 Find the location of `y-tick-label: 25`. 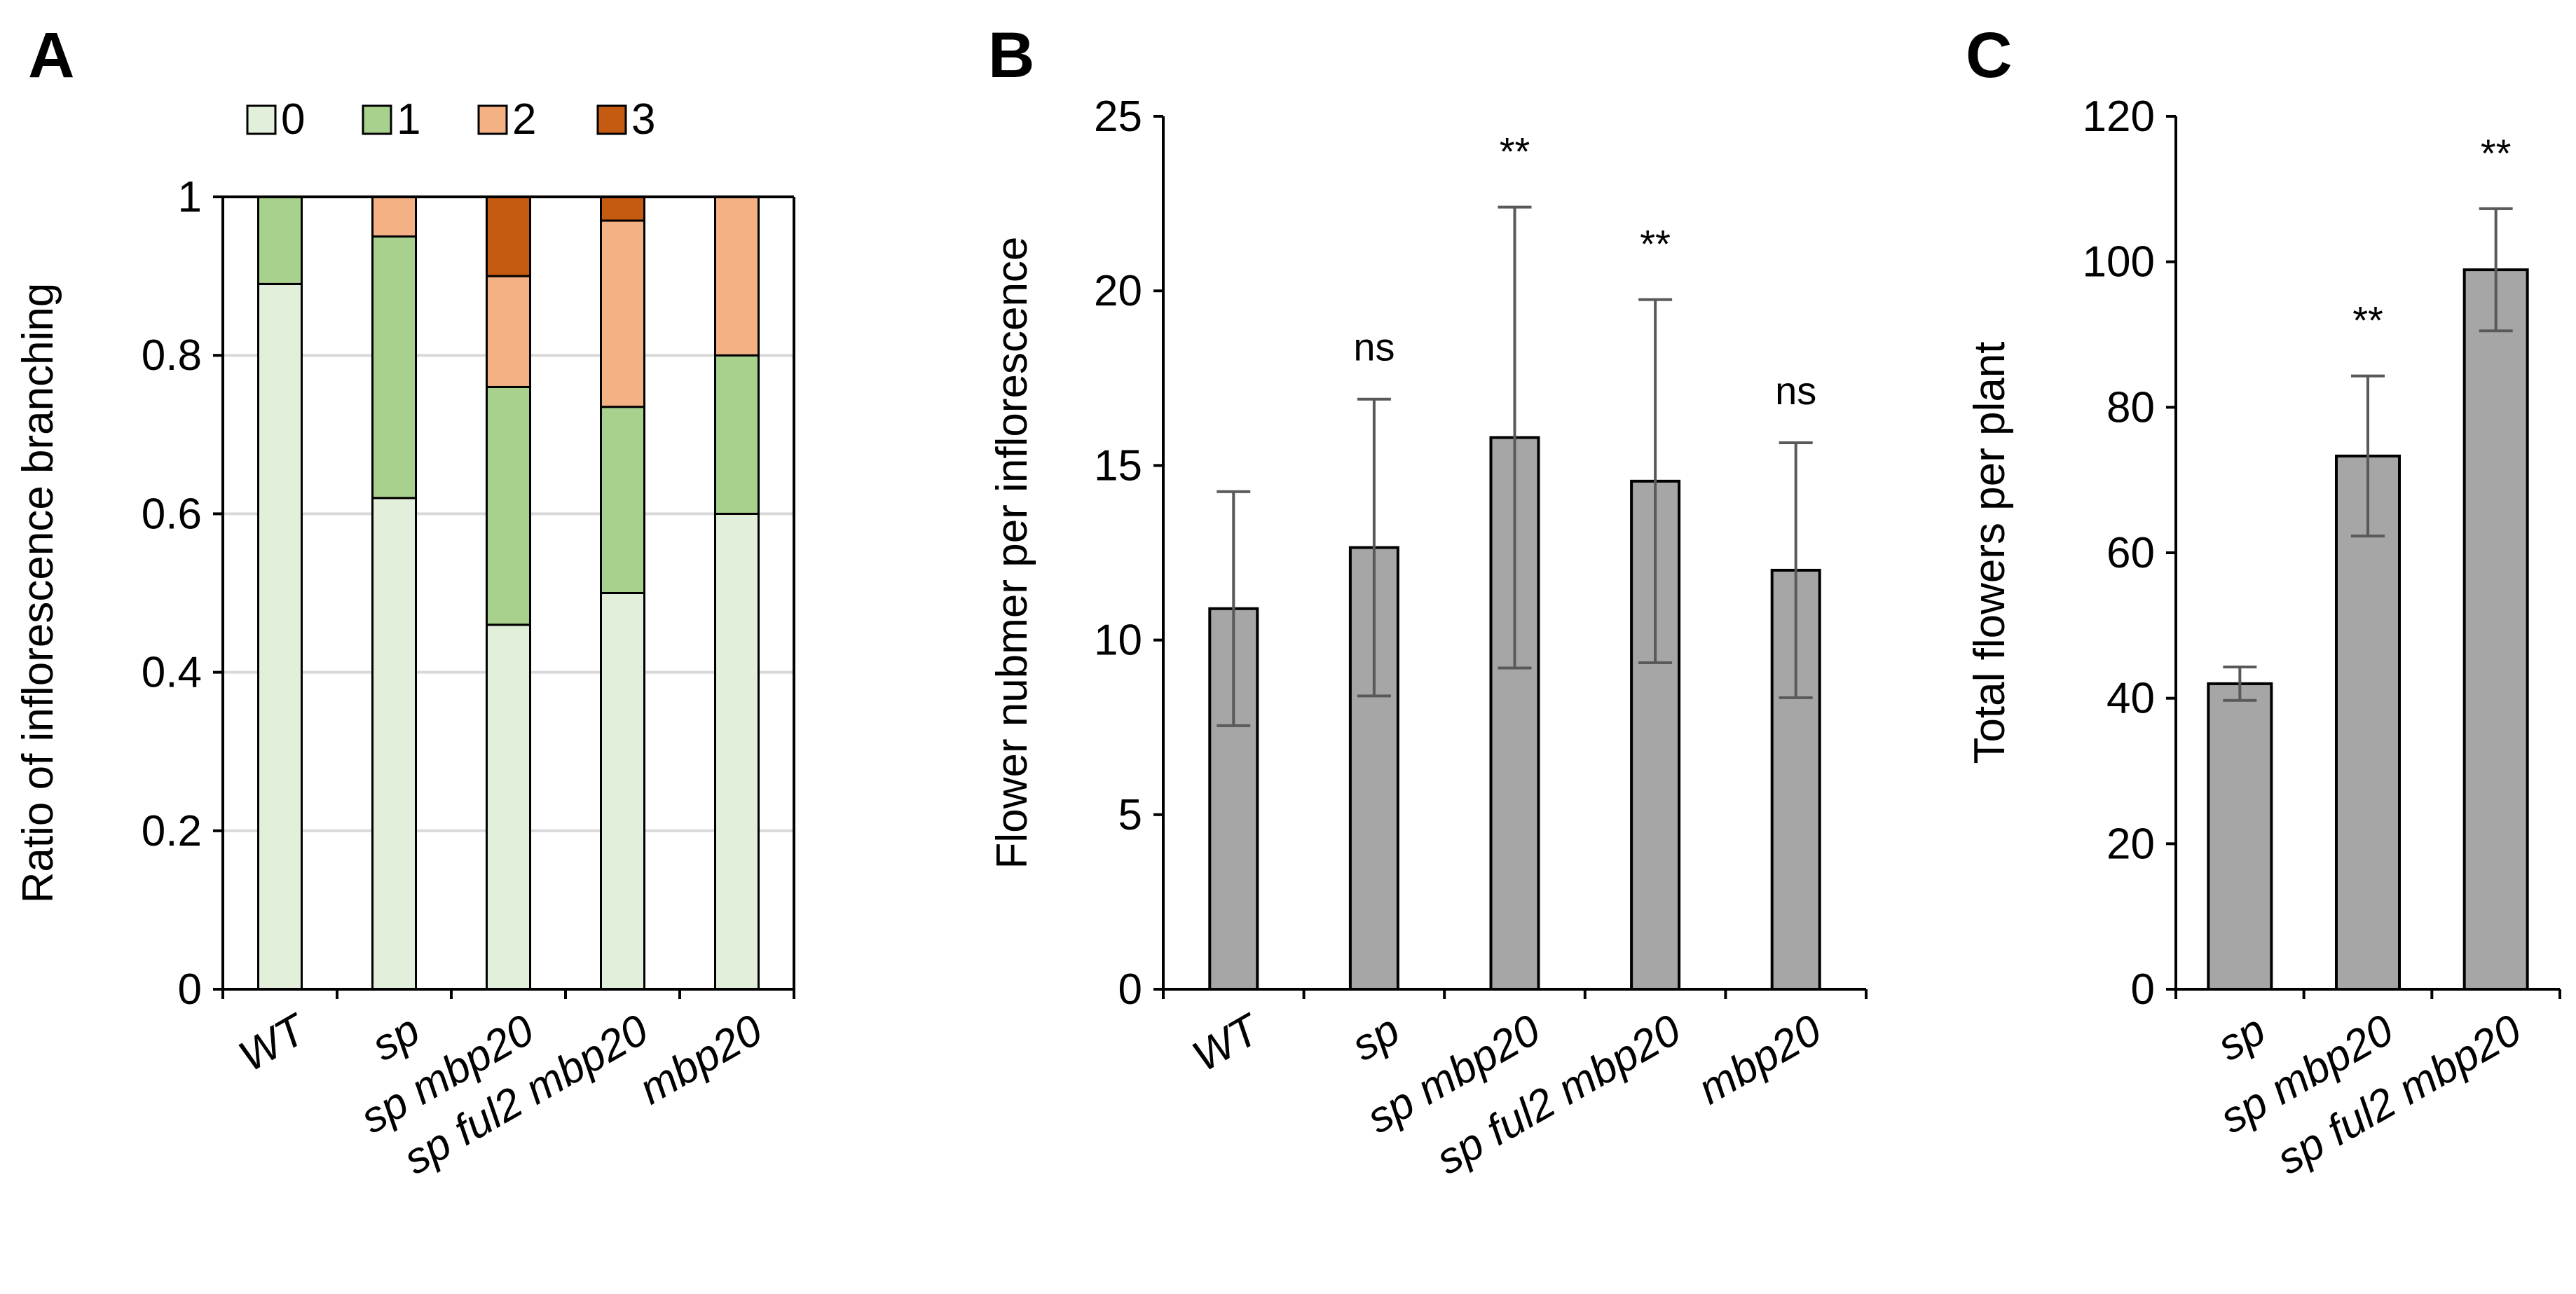

y-tick-label: 25 is located at coordinates (1118, 117).